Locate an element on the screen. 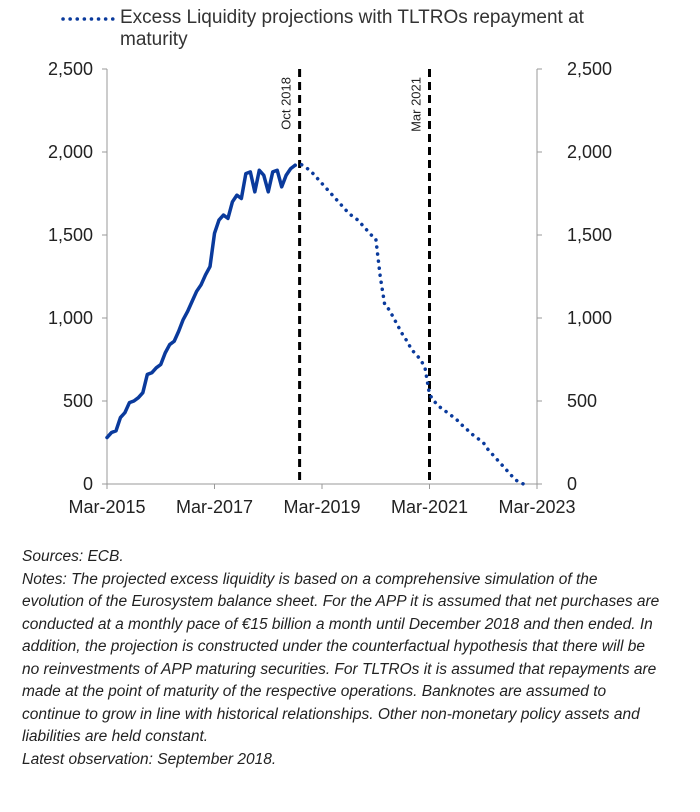 This screenshot has height=812, width=700. y-tick-label: 2,500 is located at coordinates (70, 69).